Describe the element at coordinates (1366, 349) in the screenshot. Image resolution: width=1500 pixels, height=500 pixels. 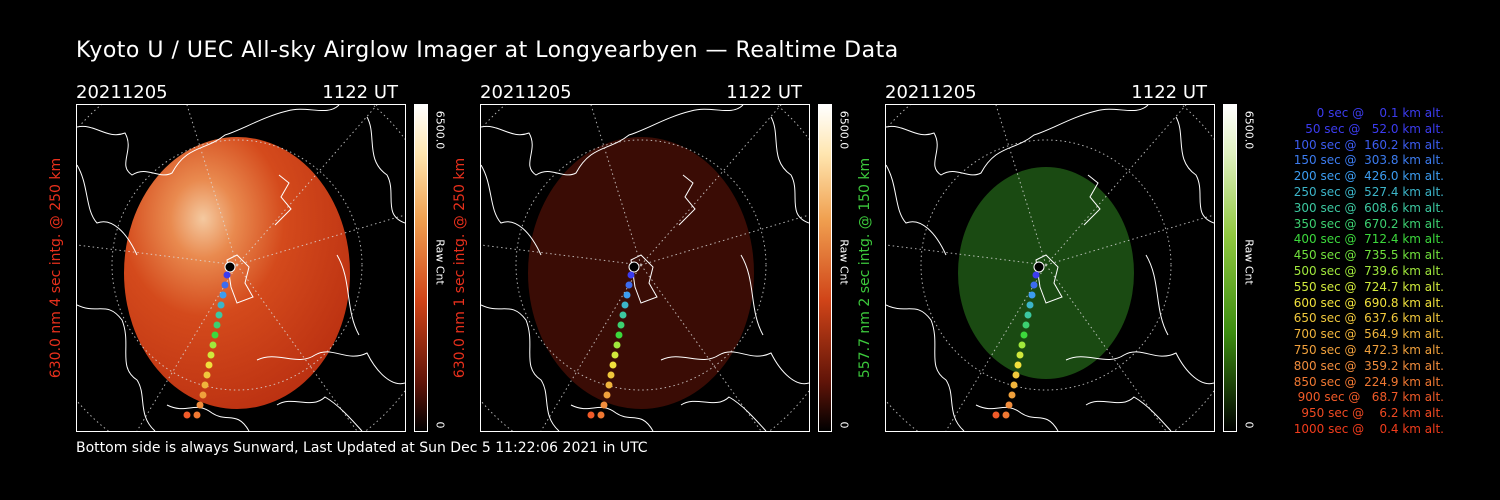
I see `legend-row: 750 sec @ 472.3 km alt.` at that location.